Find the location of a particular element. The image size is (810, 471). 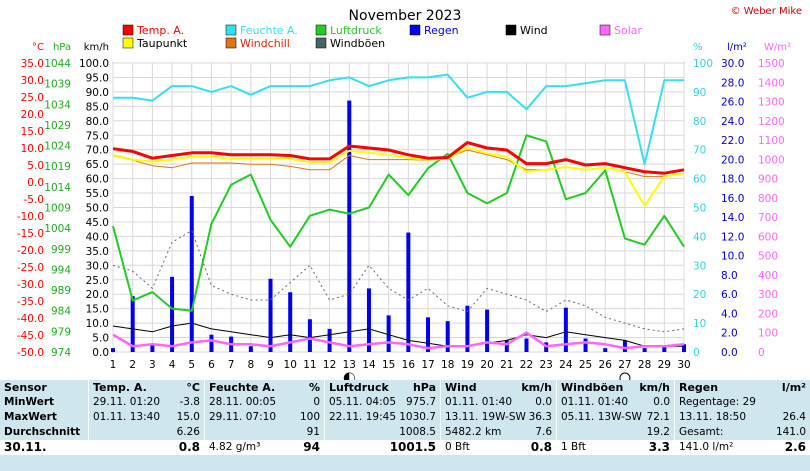

legend-label: Windböen is located at coordinates (357, 43).